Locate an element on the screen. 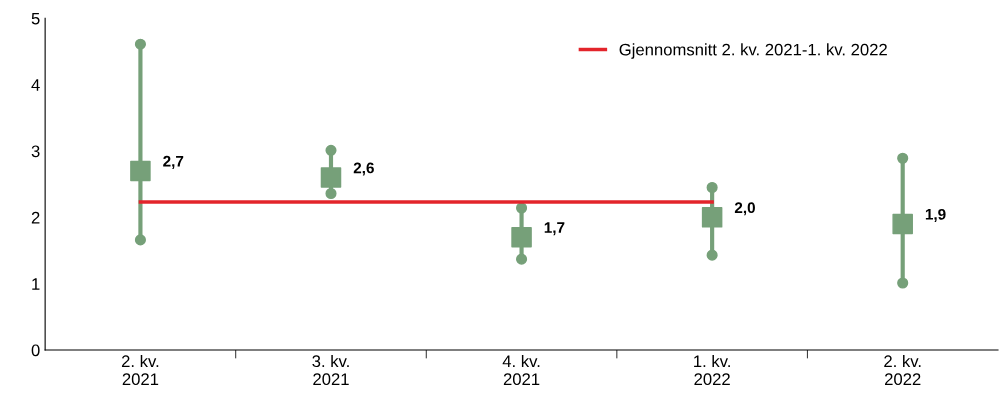 Image resolution: width=1003 pixels, height=407 pixels. y-tick-label: 4 is located at coordinates (35, 85).